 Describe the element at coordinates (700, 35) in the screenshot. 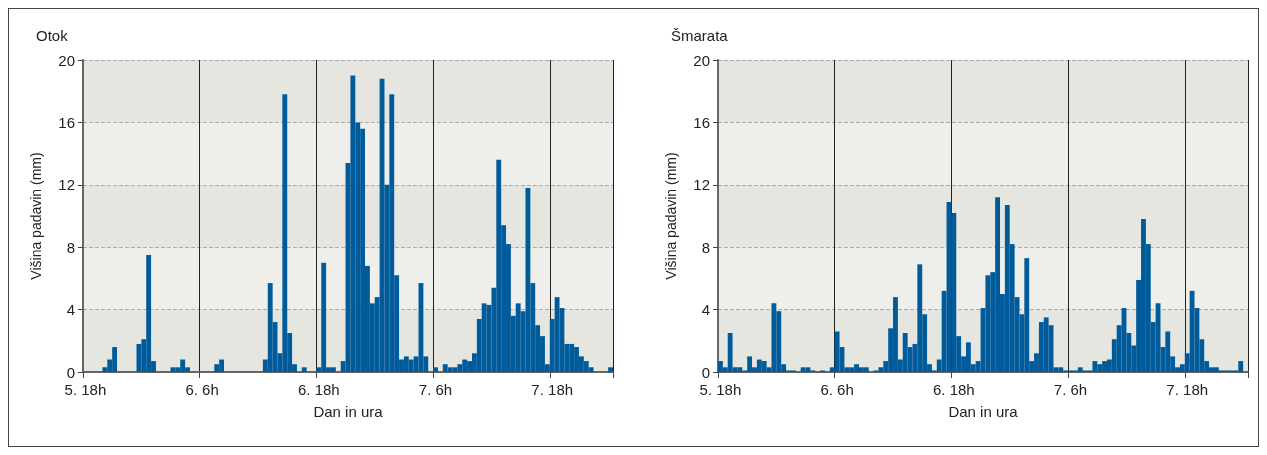

I see `chart-title: Šmarata` at that location.